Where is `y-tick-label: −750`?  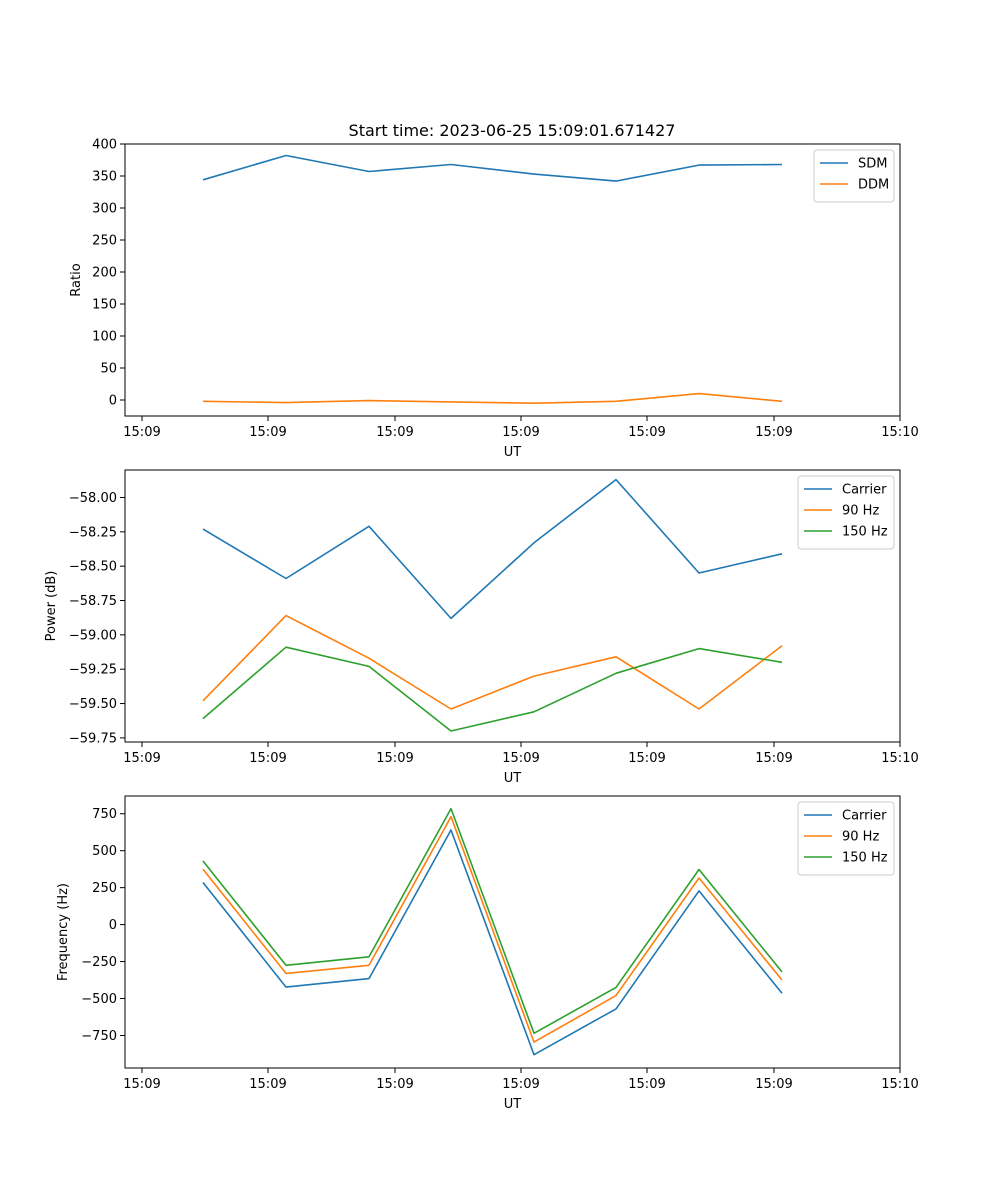
y-tick-label: −750 is located at coordinates (99, 1036).